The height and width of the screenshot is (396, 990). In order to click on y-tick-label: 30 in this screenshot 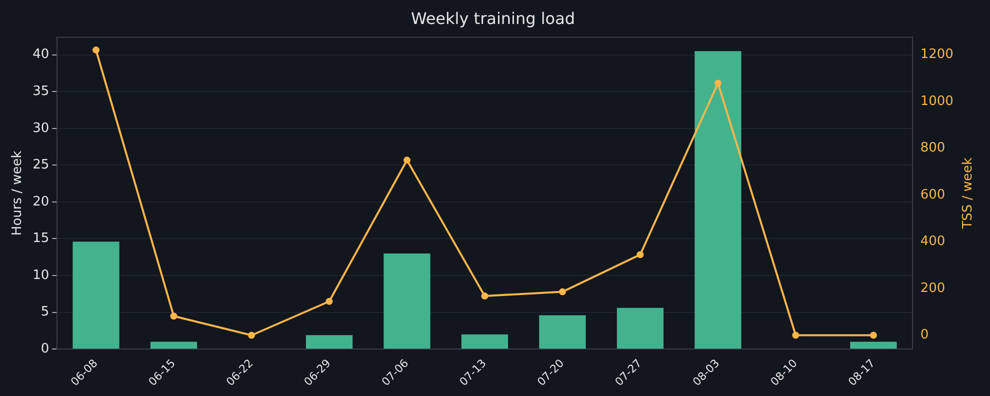, I will do `click(41, 128)`.